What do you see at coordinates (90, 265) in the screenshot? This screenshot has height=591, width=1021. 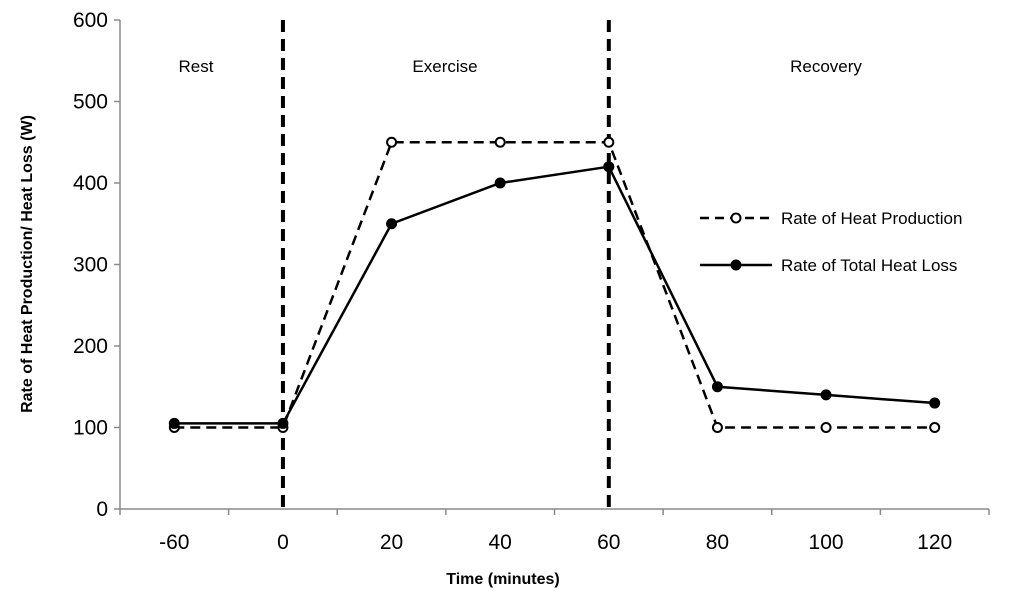 I see `y-tick-label: 300` at bounding box center [90, 265].